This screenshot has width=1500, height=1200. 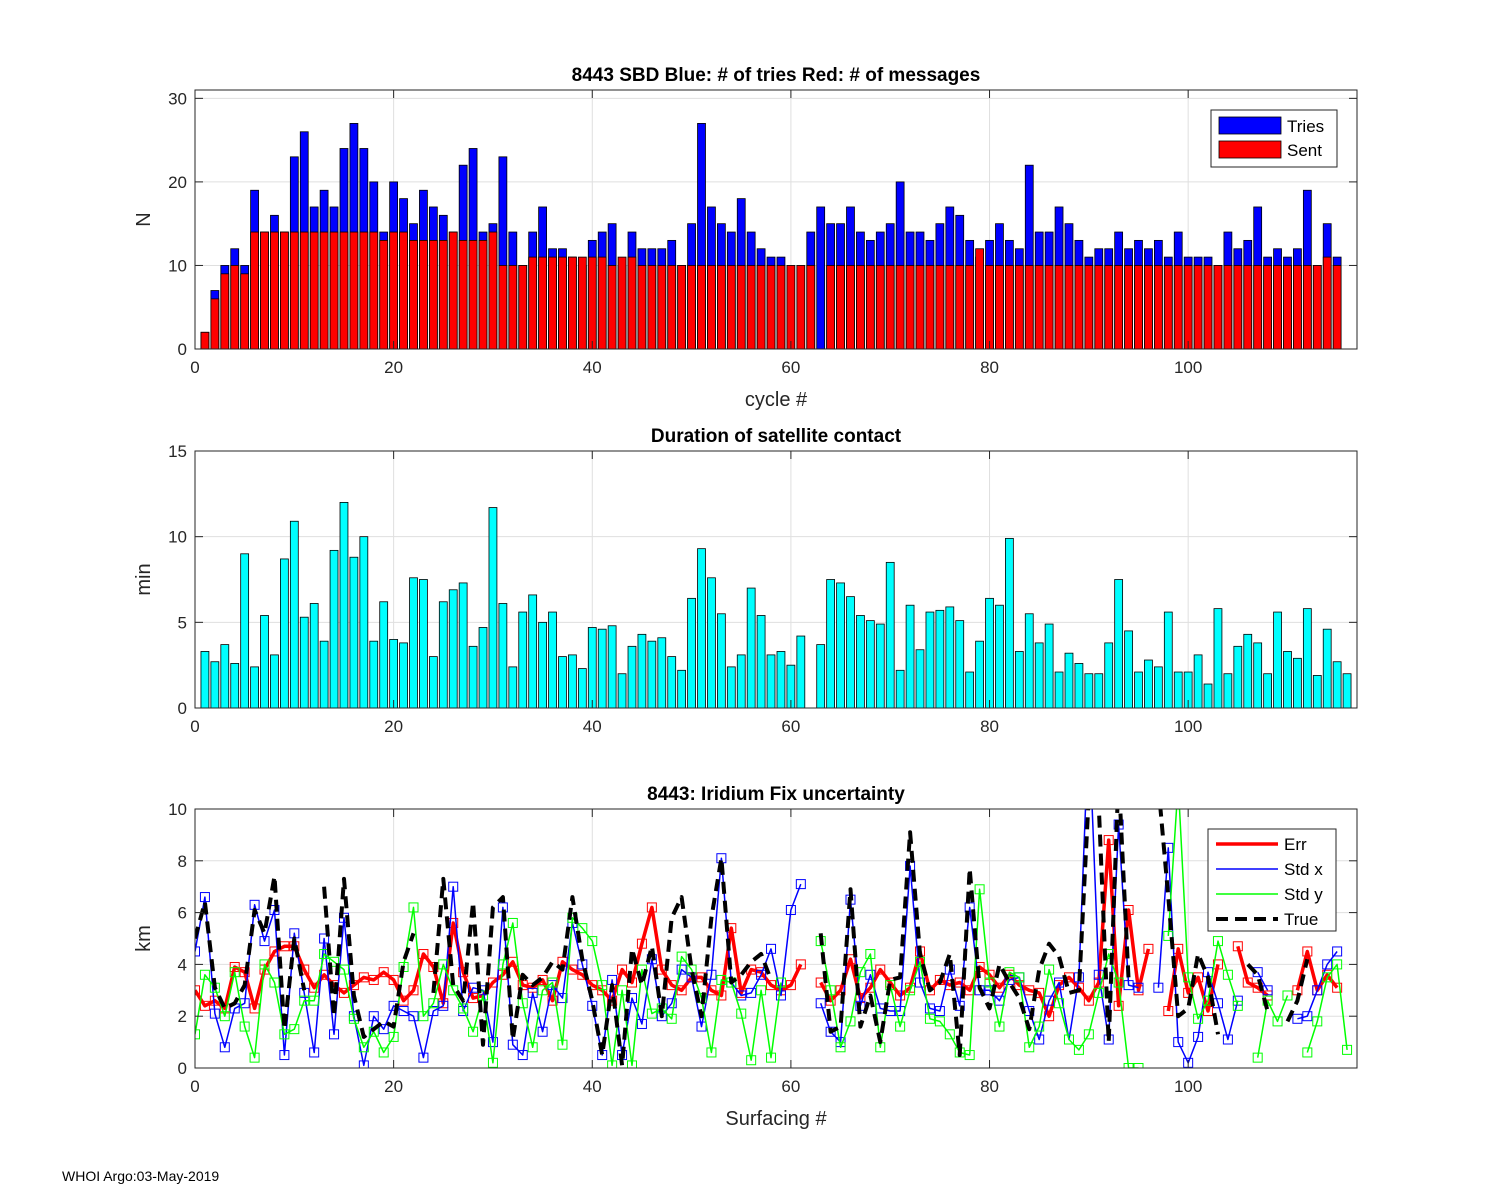 I want to click on y-tick-label: 2, so click(x=182, y=1016).